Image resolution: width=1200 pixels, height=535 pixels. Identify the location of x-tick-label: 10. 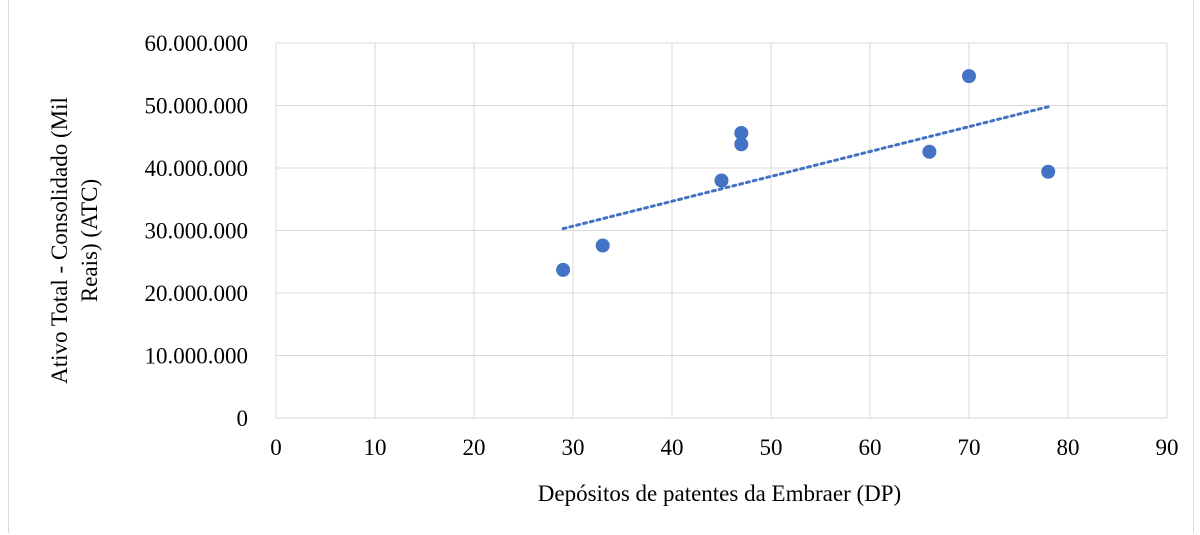
(375, 447).